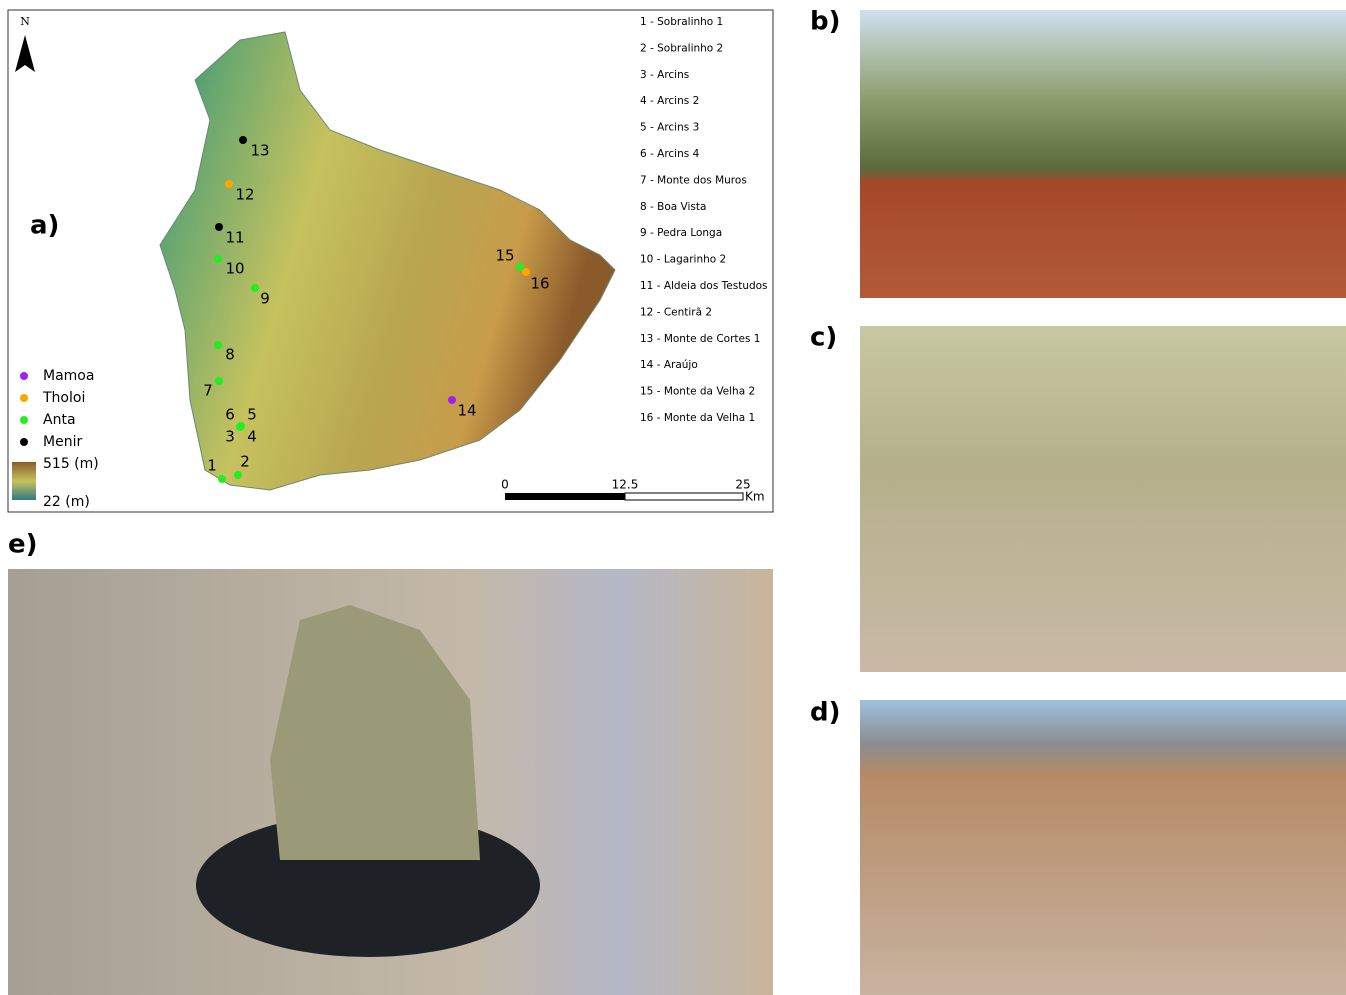 The height and width of the screenshot is (995, 1346). What do you see at coordinates (742, 485) in the screenshot?
I see `scale-label: 25` at bounding box center [742, 485].